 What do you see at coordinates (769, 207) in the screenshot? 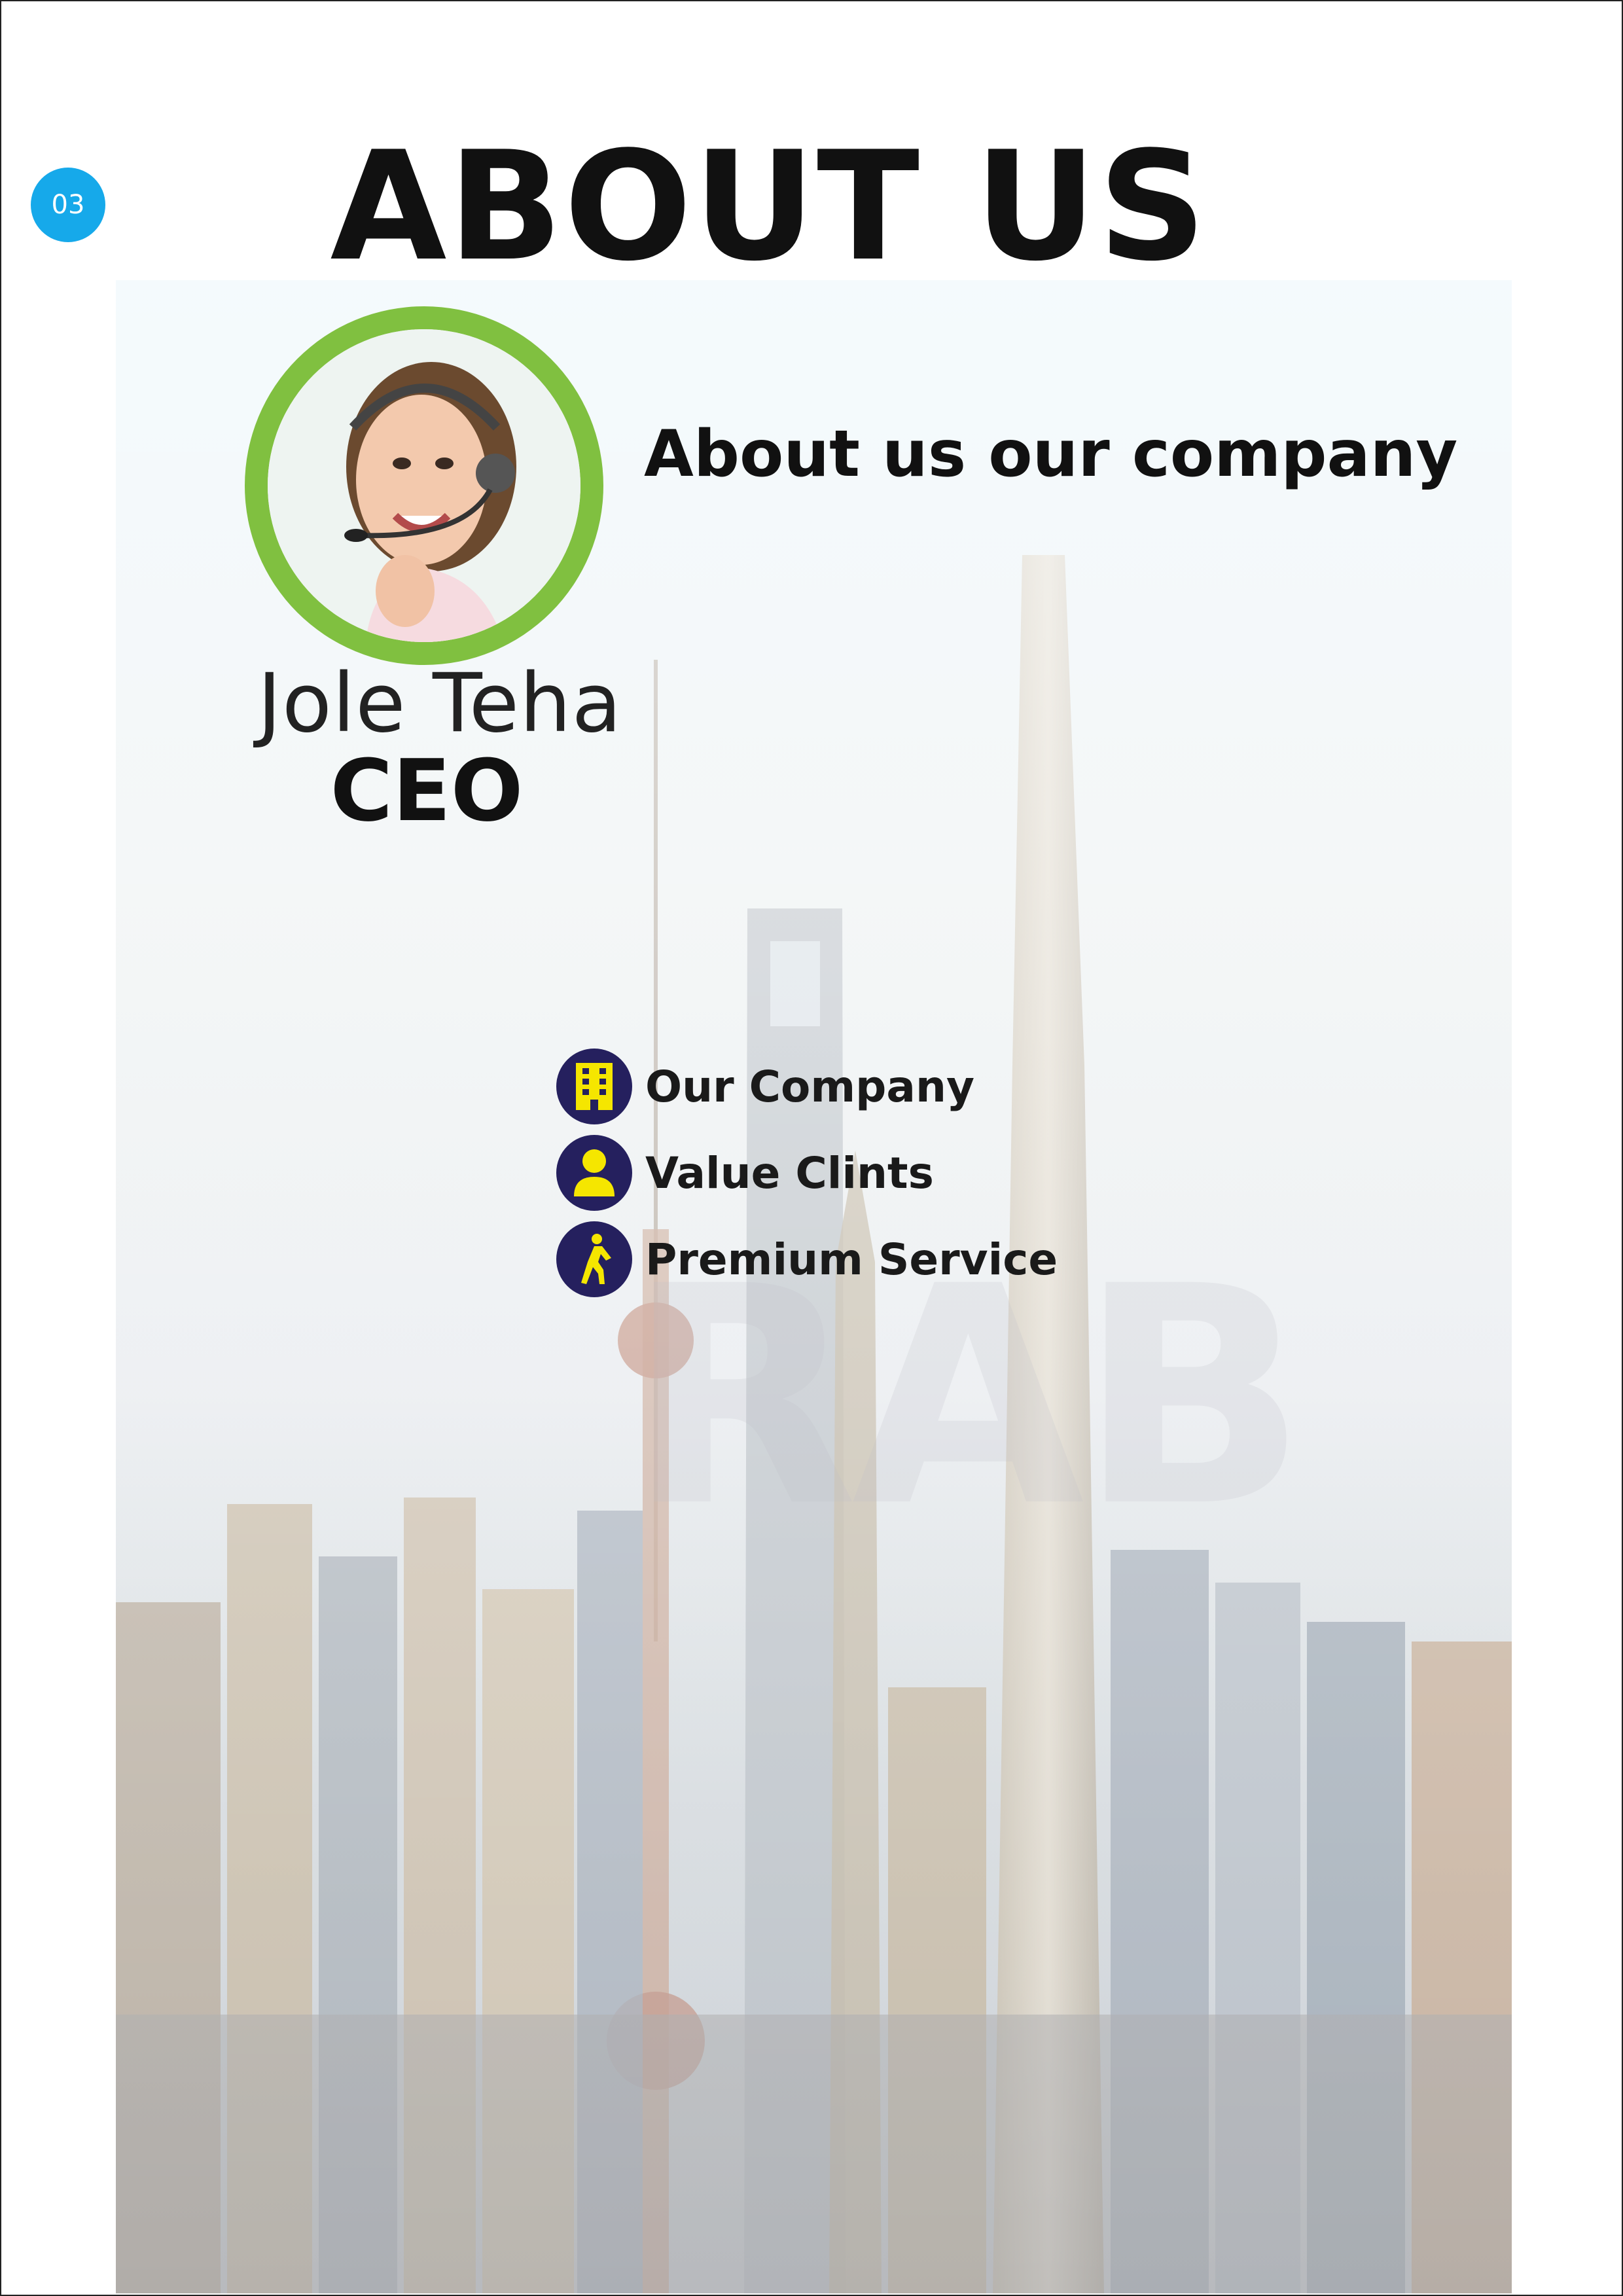
I see `page-title: ABOUT US` at bounding box center [769, 207].